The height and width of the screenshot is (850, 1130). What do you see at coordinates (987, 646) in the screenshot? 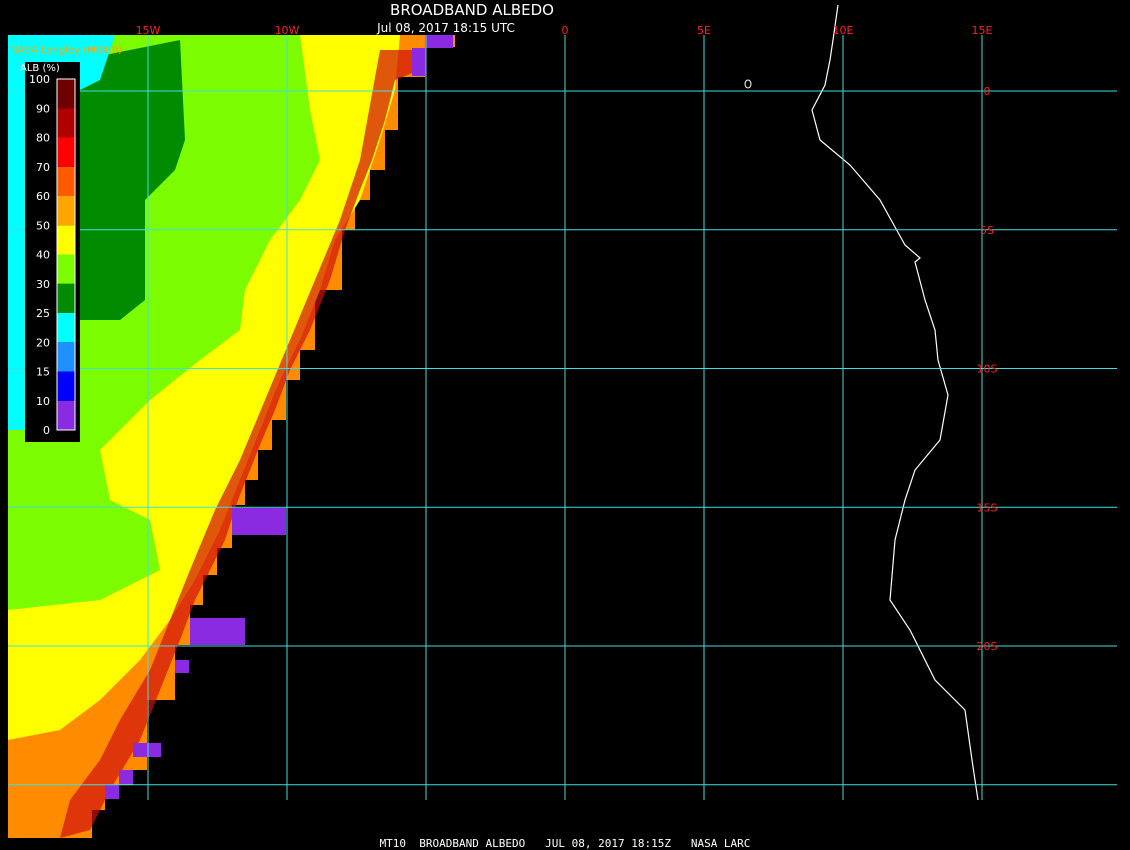
I see `latitude-label: 20S` at bounding box center [987, 646].